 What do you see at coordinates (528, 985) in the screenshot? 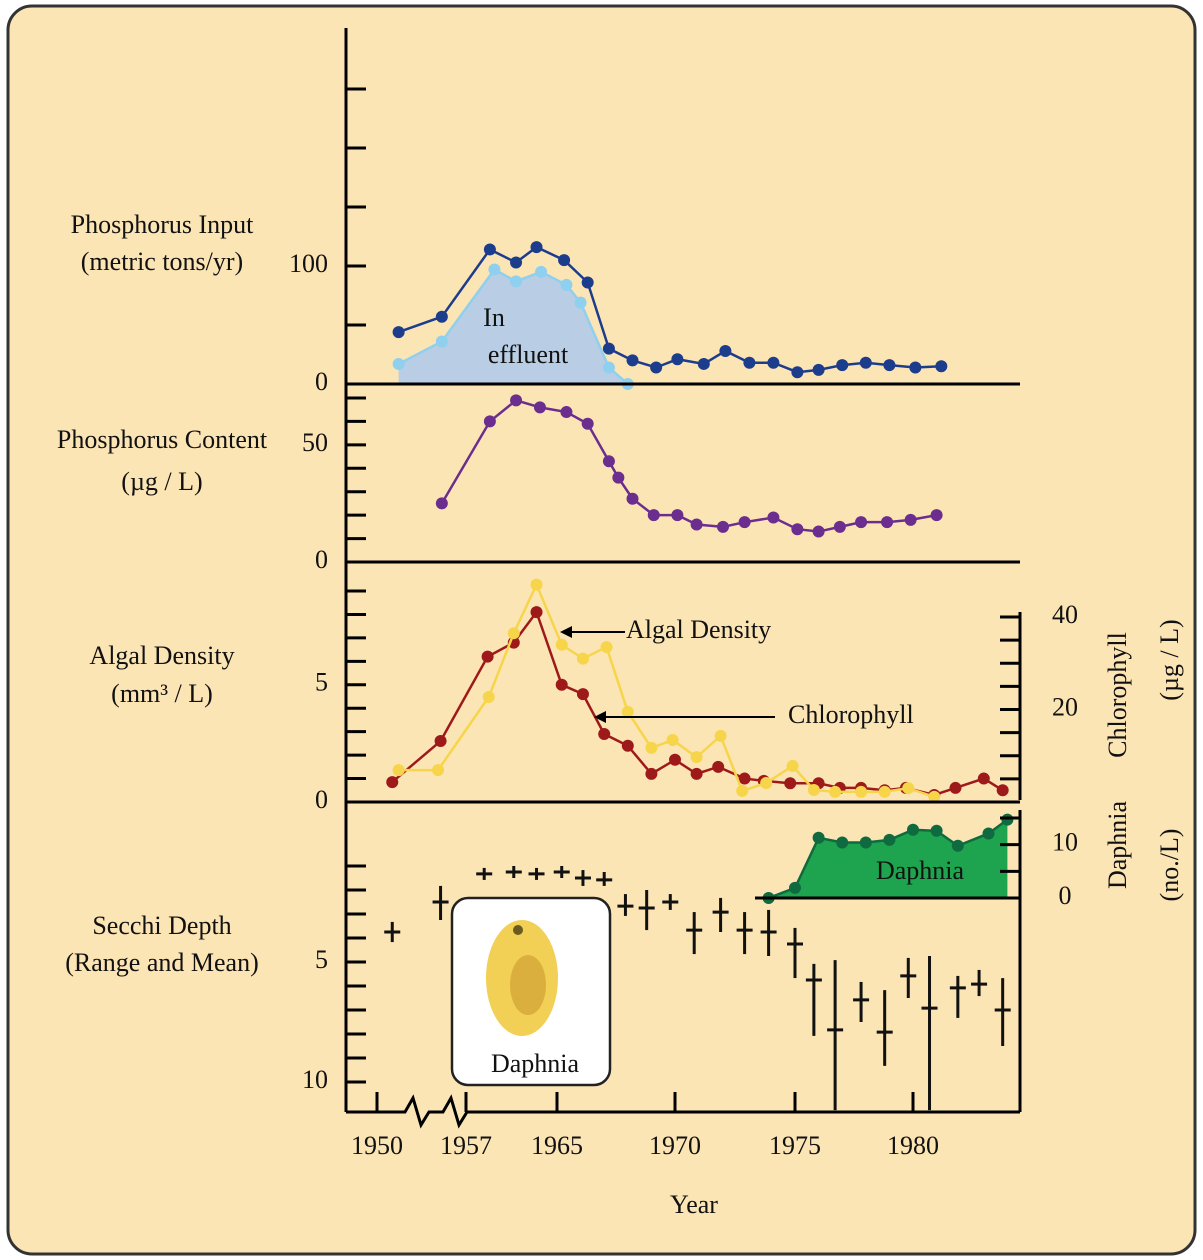
I see `picture-gut` at bounding box center [528, 985].